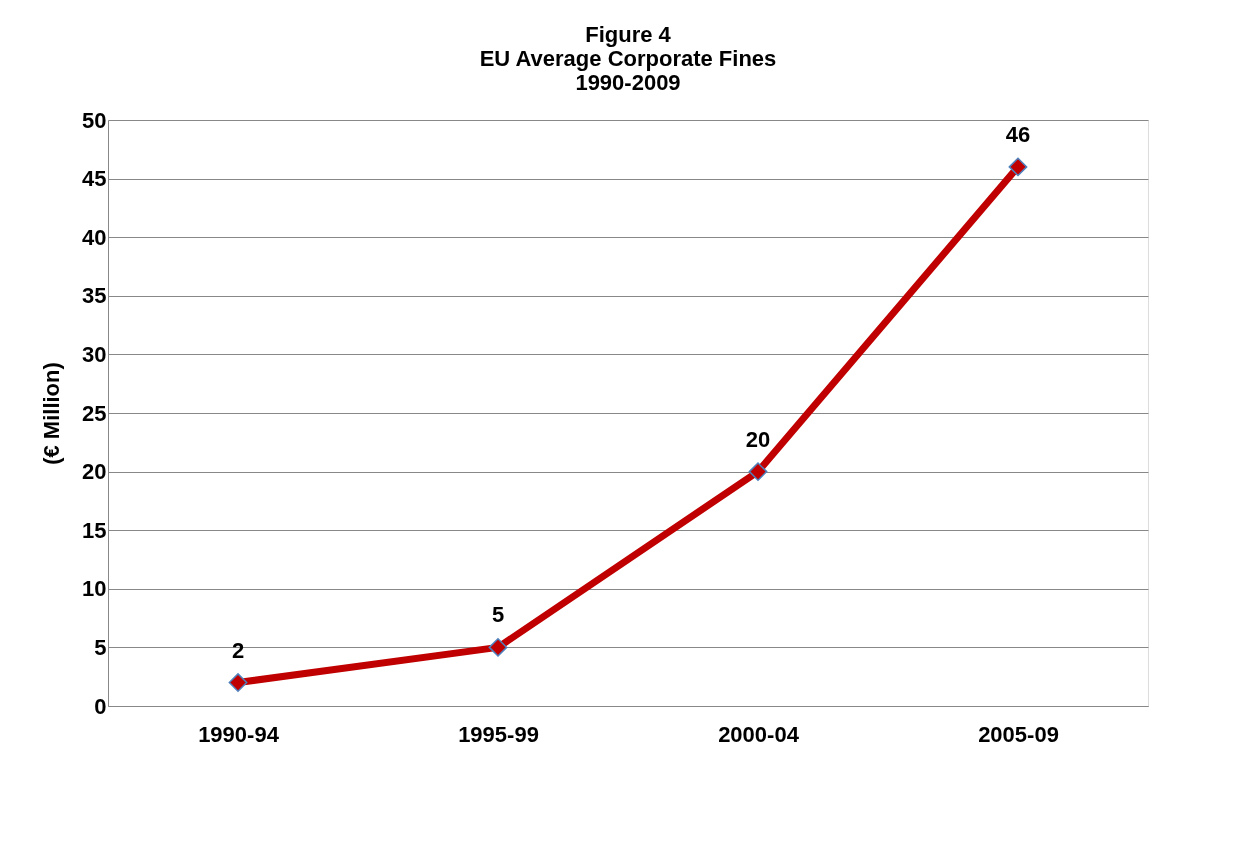  Describe the element at coordinates (100, 706) in the screenshot. I see `y-tick-label: 0` at that location.